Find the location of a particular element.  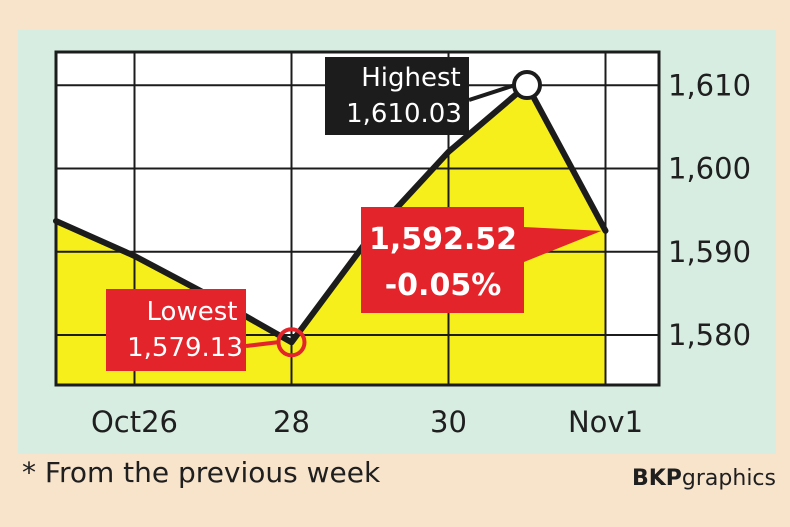

lowest-value: 1,579.13 is located at coordinates (185, 348).